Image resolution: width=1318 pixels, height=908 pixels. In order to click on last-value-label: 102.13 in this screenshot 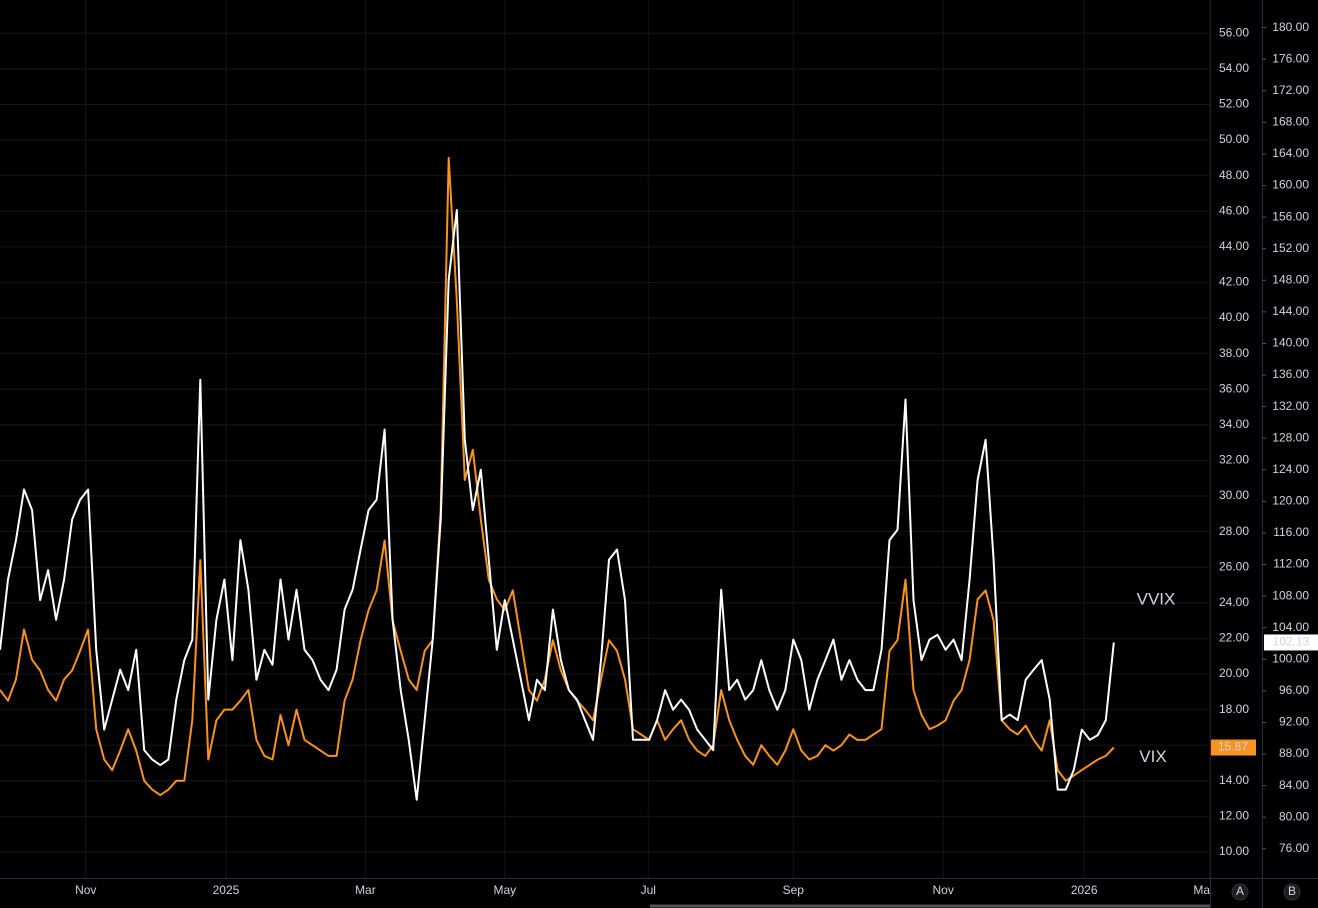, I will do `click(1291, 642)`.